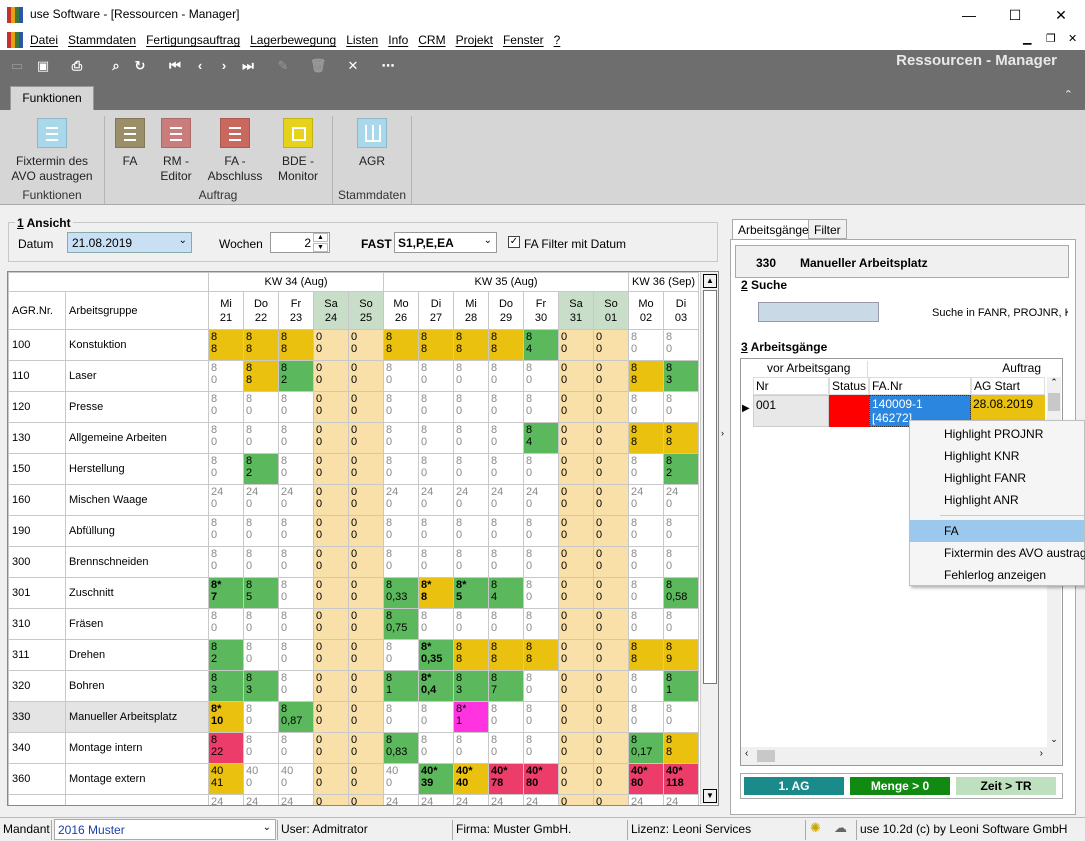  I want to click on capacity-cell: 8 22, so click(226, 748).